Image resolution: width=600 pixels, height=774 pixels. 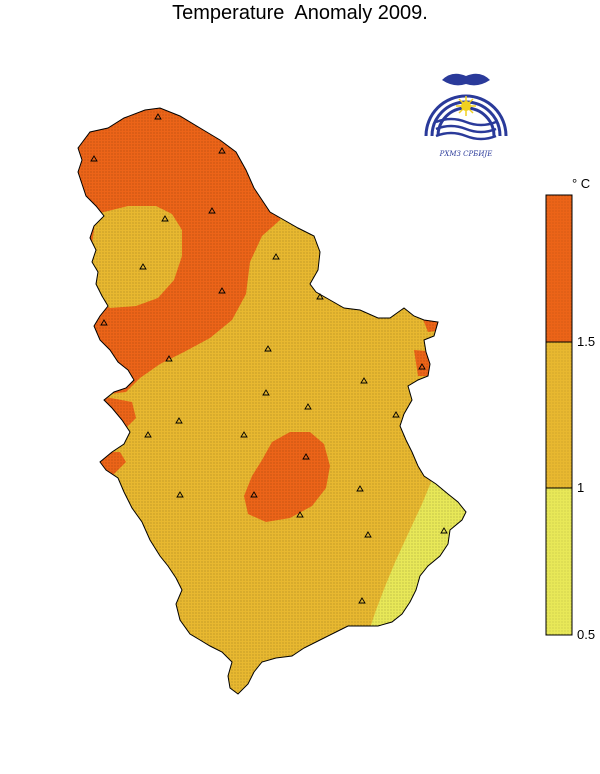 What do you see at coordinates (581, 487) in the screenshot?
I see `legend-tick: 1` at bounding box center [581, 487].